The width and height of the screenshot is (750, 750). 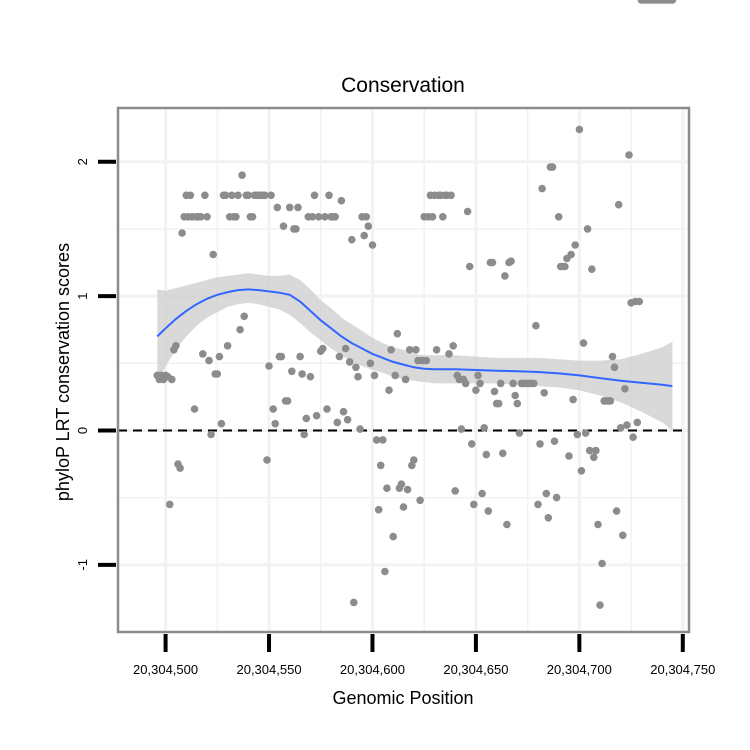 What do you see at coordinates (579, 669) in the screenshot?
I see `x-tick-label: 20,304,700` at bounding box center [579, 669].